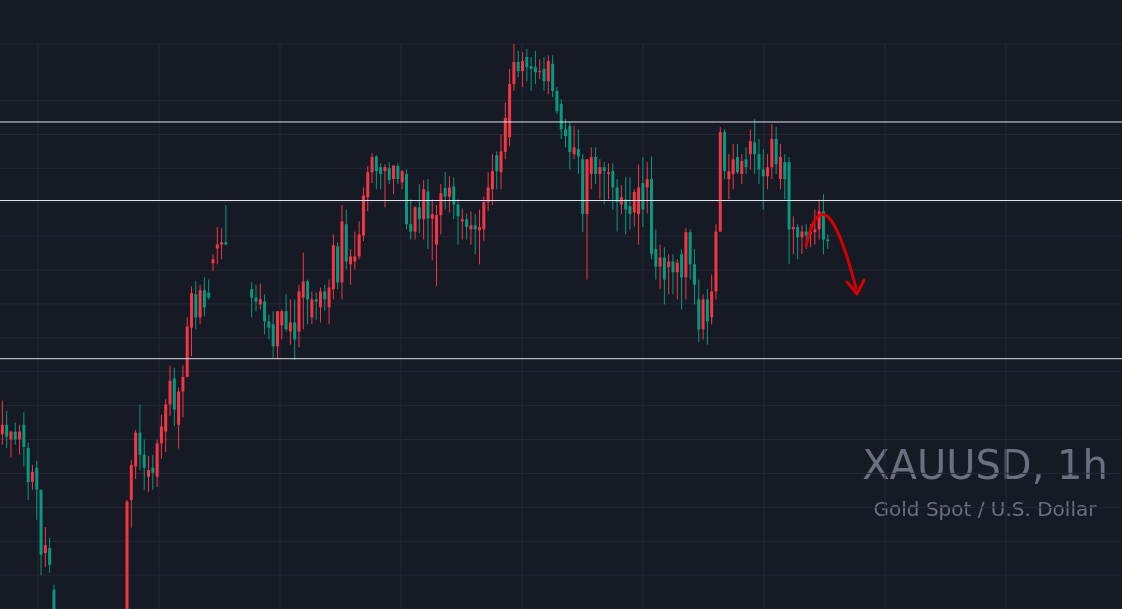  What do you see at coordinates (985, 509) in the screenshot?
I see `text: Gold Spot / U.S. Dollar` at bounding box center [985, 509].